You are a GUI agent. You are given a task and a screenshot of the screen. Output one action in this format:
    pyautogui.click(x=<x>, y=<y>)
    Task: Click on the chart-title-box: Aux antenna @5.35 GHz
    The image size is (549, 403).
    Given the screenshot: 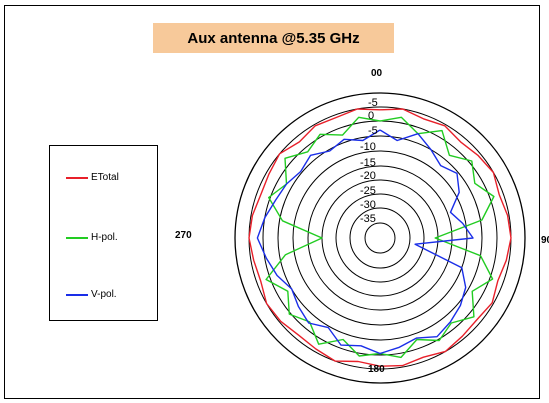 What is the action you would take?
    pyautogui.click(x=273, y=38)
    